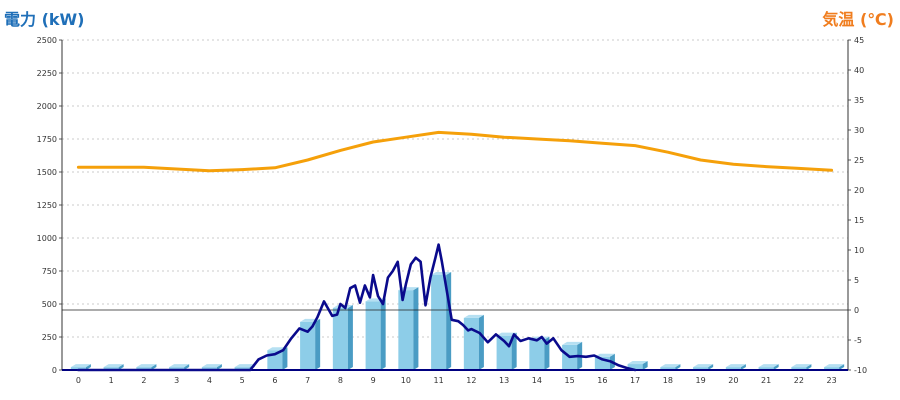  I want to click on left-tick-label: 250, so click(49, 337).